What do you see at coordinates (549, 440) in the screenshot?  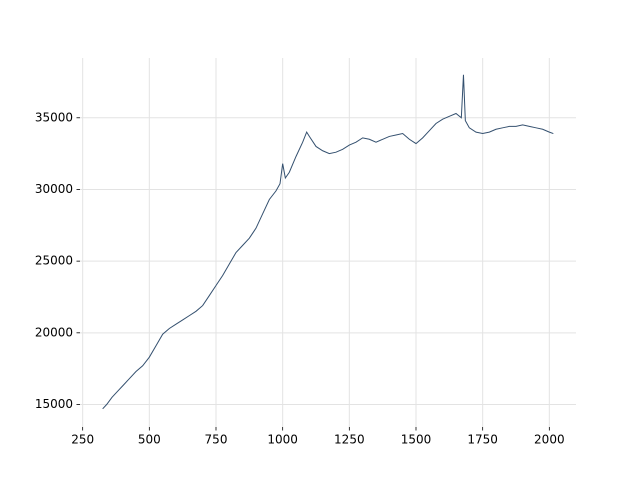 I see `x-tick-label: 2000` at bounding box center [549, 440].